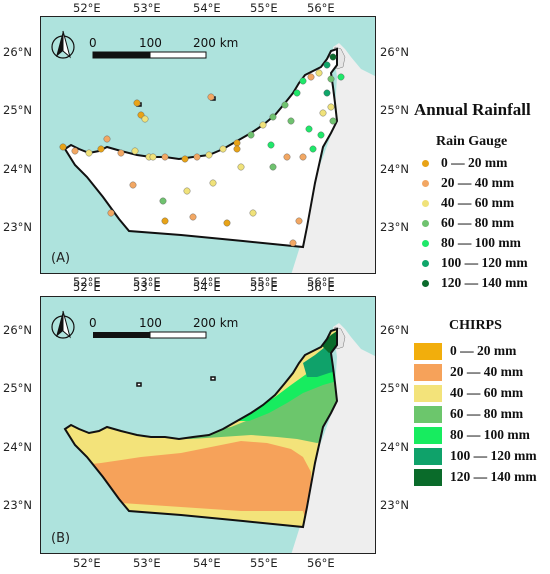 The image size is (550, 574). I want to click on scale-label-0: 0, so click(93, 323).